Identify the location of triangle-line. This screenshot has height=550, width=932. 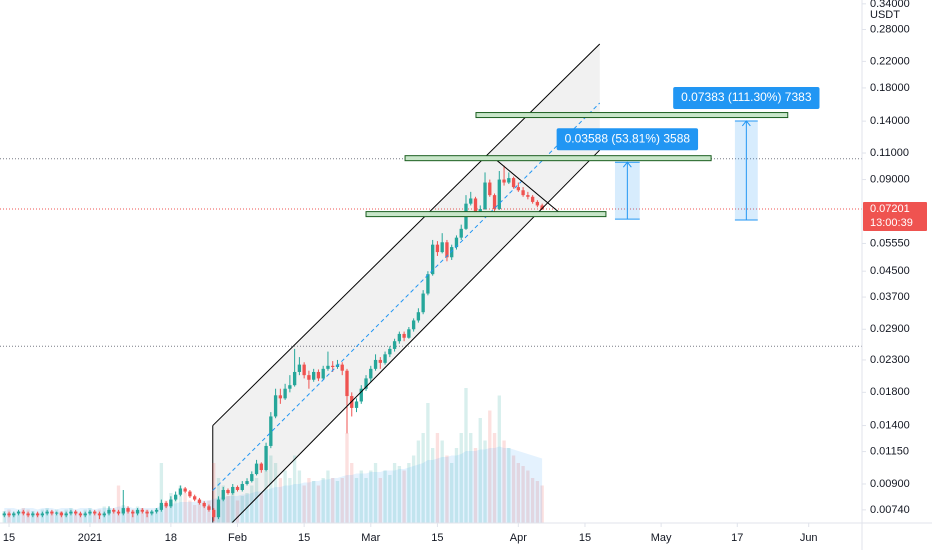
(530, 188).